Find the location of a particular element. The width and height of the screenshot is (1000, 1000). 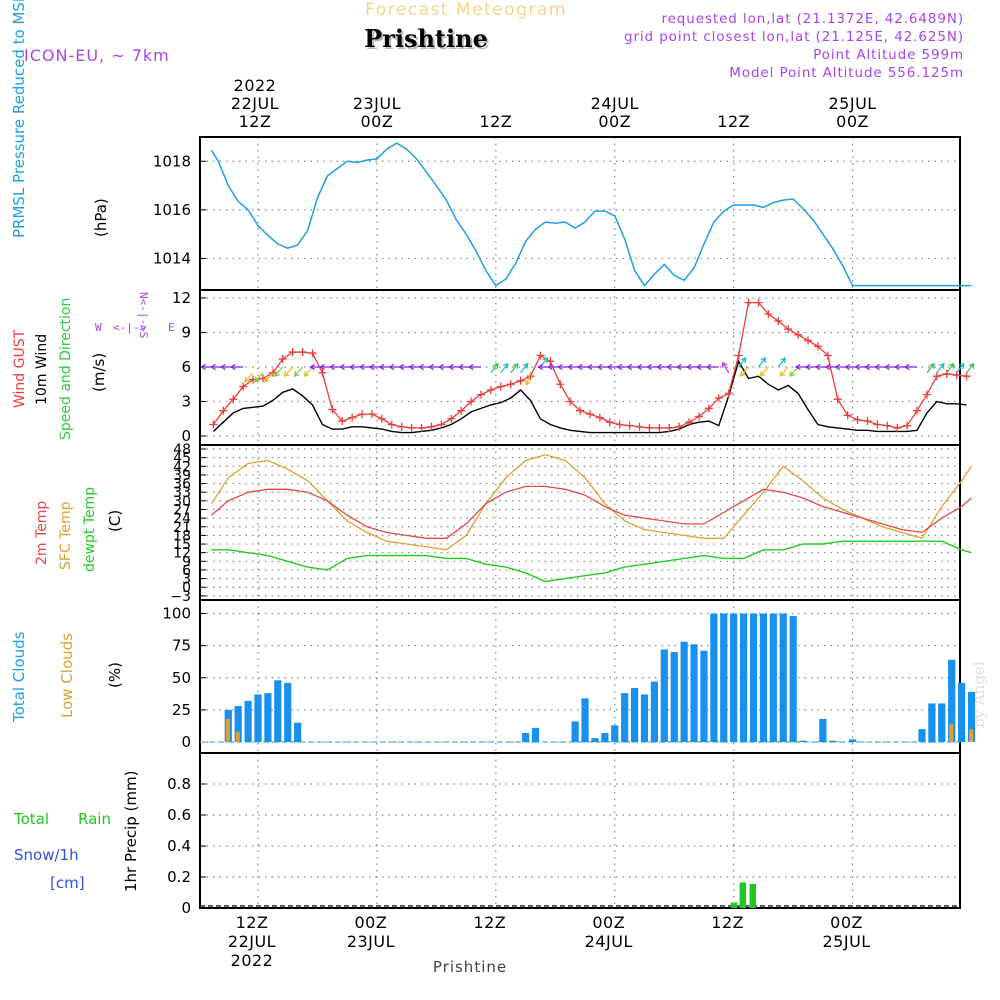

wind-10m-line is located at coordinates (589, 396).